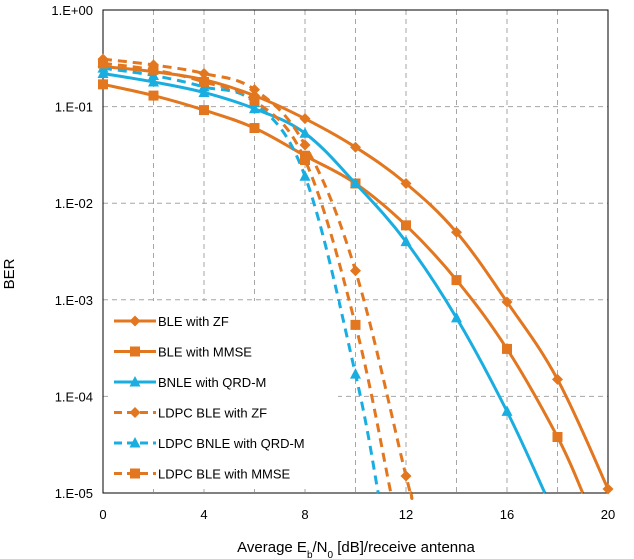 The width and height of the screenshot is (634, 559). Describe the element at coordinates (320, 547) in the screenshot. I see `x-axis-label-part: /N` at that location.